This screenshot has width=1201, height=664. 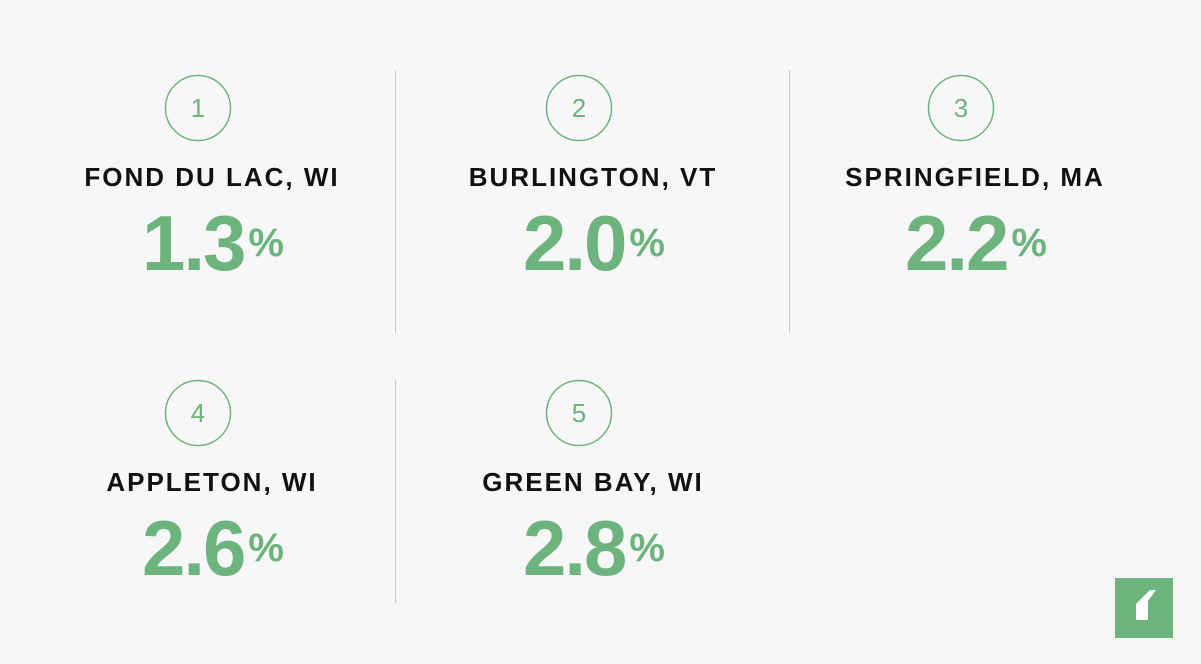 I want to click on ranked-city: 5 GREEN BAY, WI 2.8%, so click(x=593, y=485).